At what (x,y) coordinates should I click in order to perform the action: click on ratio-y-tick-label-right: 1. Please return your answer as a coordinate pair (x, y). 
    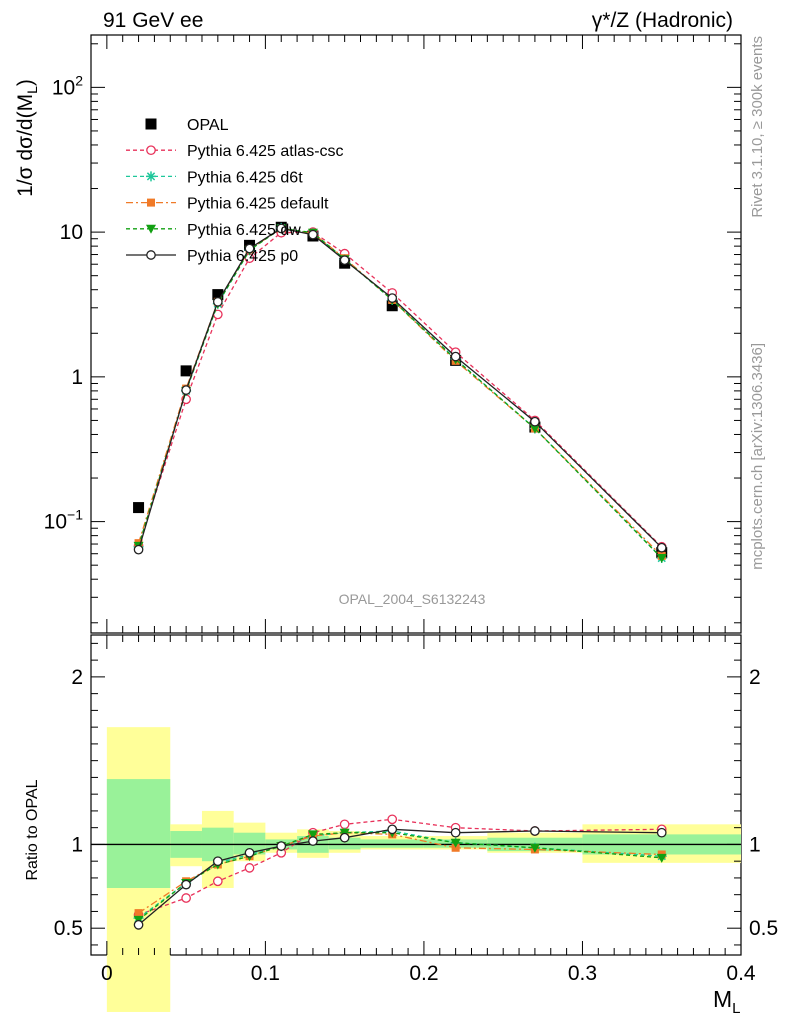
    Looking at the image, I should click on (755, 844).